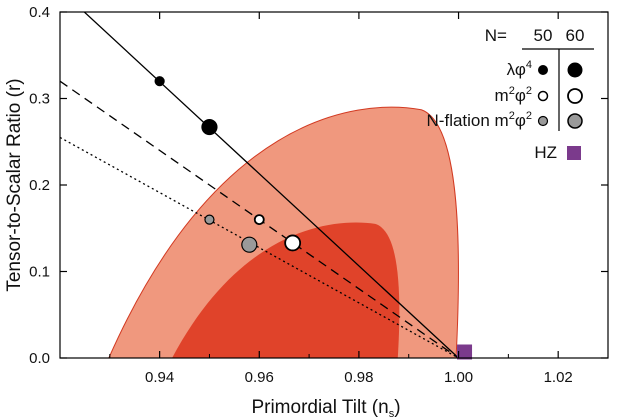 Image resolution: width=620 pixels, height=420 pixels. Describe the element at coordinates (249, 244) in the screenshot. I see `point-nflation-N60` at that location.